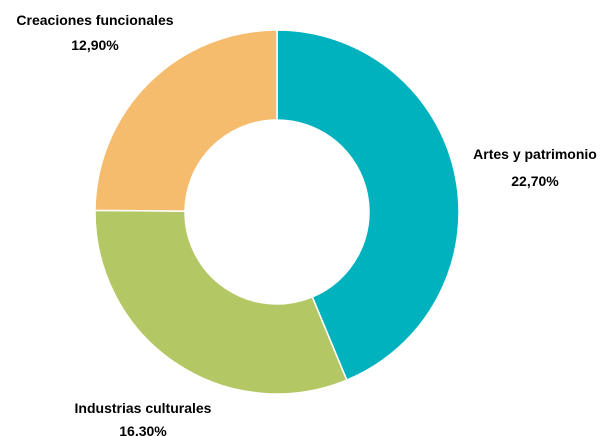 The image size is (605, 436). What do you see at coordinates (143, 418) in the screenshot?
I see `label-industrias-culturales: Industrias culturales 16,30%` at bounding box center [143, 418].